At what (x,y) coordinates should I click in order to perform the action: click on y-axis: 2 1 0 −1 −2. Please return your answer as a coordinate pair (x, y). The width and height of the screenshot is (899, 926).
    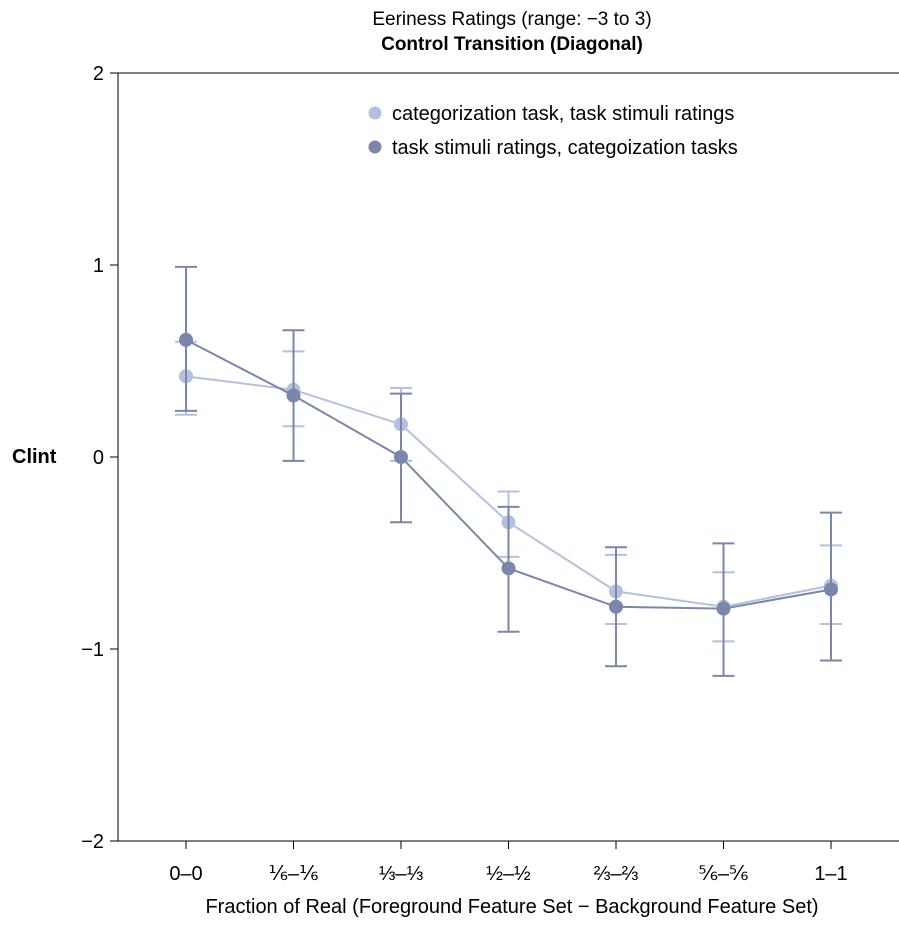
    Looking at the image, I should click on (99, 458).